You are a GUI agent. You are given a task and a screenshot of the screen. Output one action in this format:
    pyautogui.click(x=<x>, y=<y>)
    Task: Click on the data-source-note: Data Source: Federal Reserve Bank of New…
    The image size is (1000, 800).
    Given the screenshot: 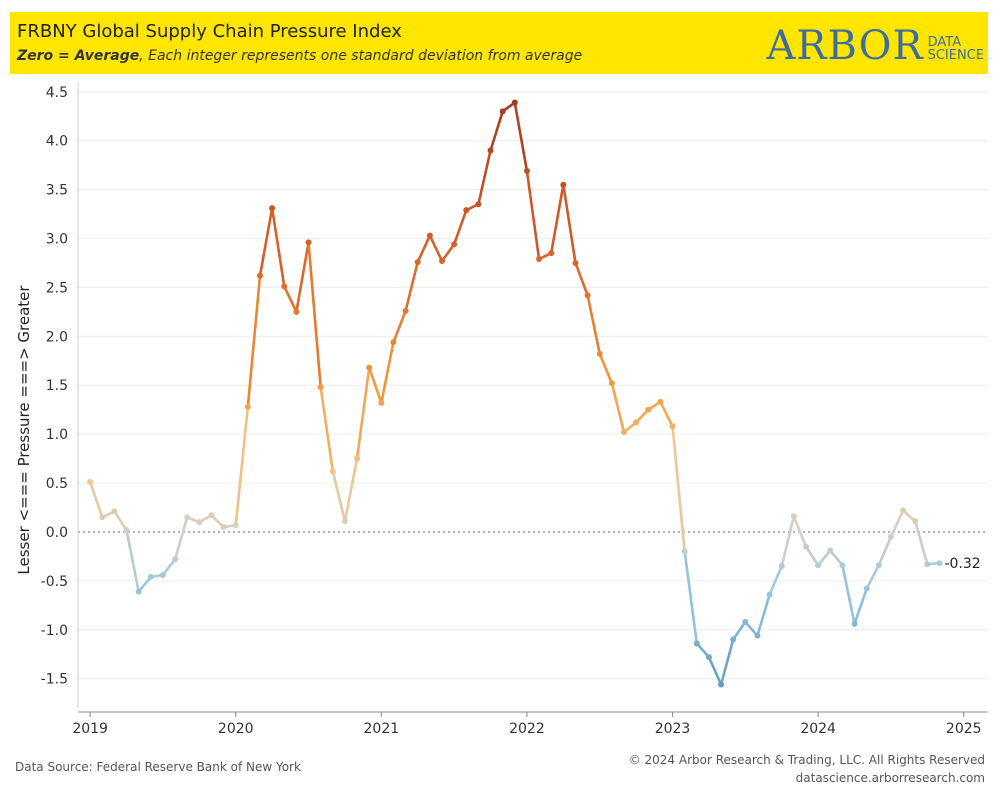 What is the action you would take?
    pyautogui.click(x=158, y=767)
    